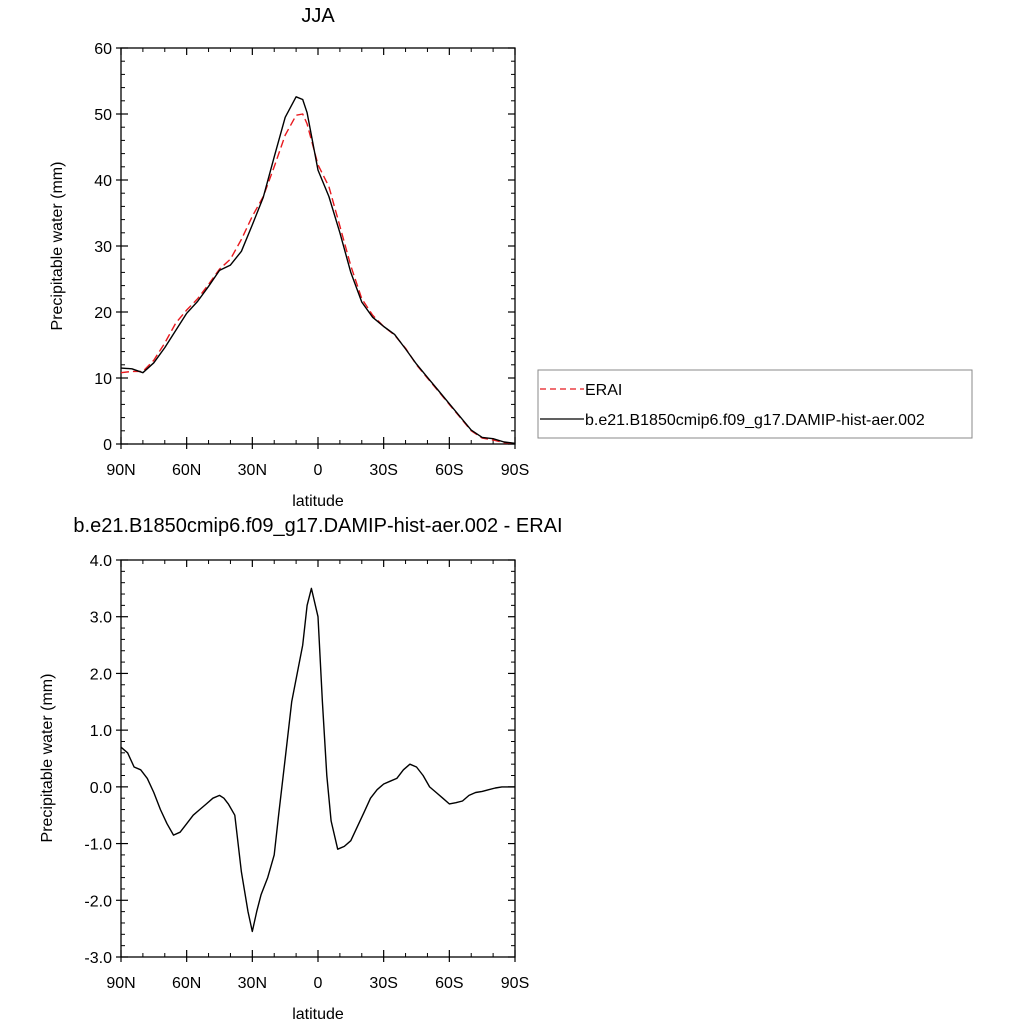 The image size is (1024, 1024). Describe the element at coordinates (98, 958) in the screenshot. I see `y-tick-label: -3.0` at that location.